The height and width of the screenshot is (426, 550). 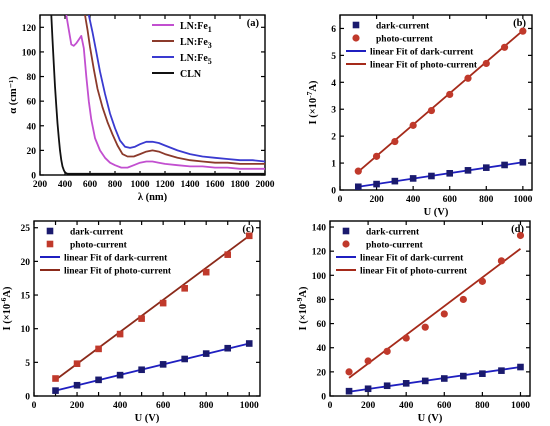 What do you see at coordinates (482, 406) in the screenshot?
I see `x-tick-label: 800` at bounding box center [482, 406].